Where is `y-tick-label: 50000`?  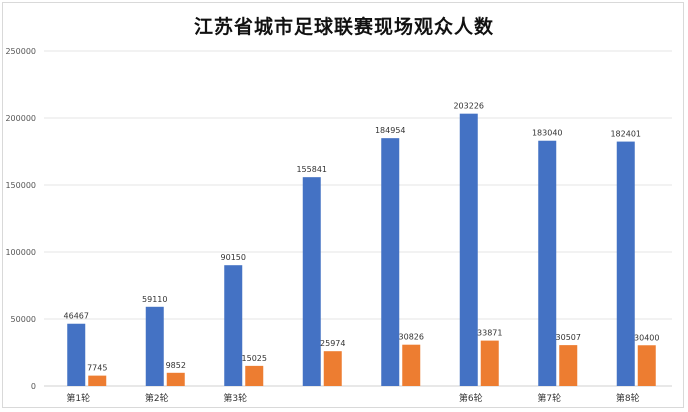
y-tick-label: 50000 is located at coordinates (23, 319).